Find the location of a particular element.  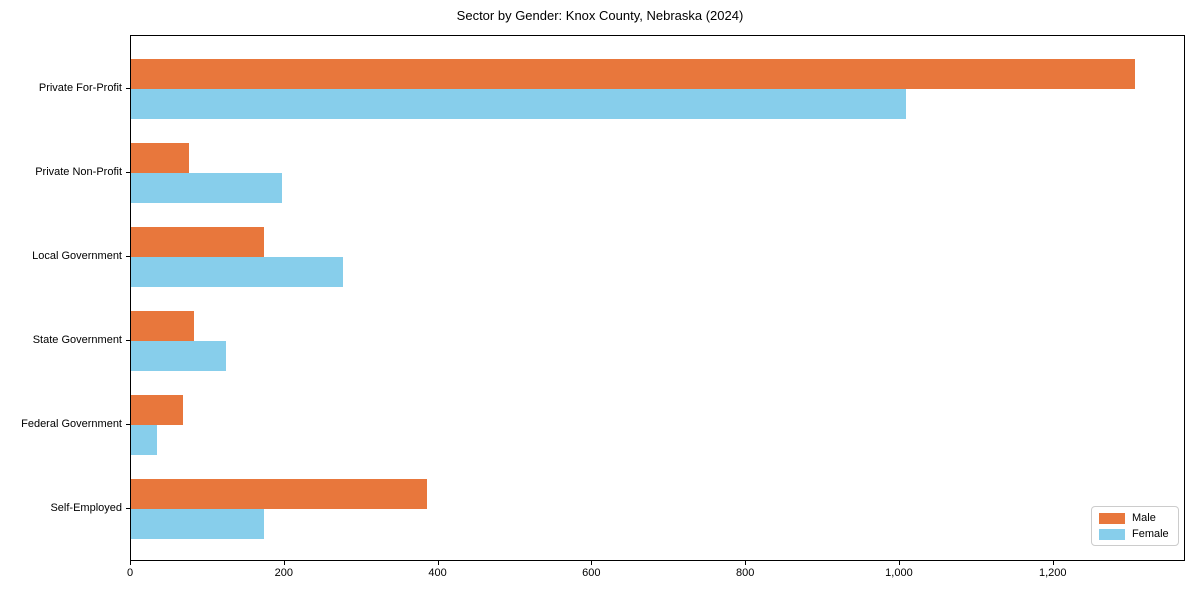

y-tick-label: Local Government is located at coordinates (77, 256).